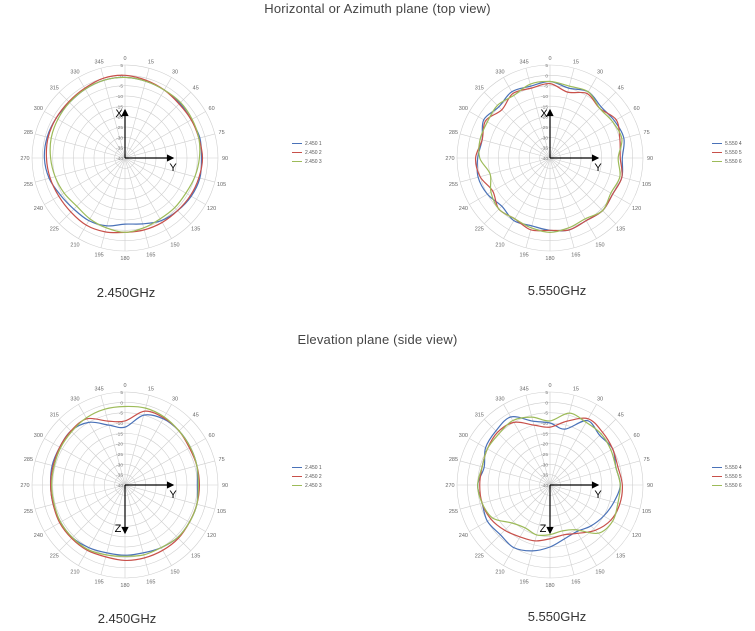 The width and height of the screenshot is (755, 631). Describe the element at coordinates (479, 557) in the screenshot. I see `angle-tick-label: 225` at that location.